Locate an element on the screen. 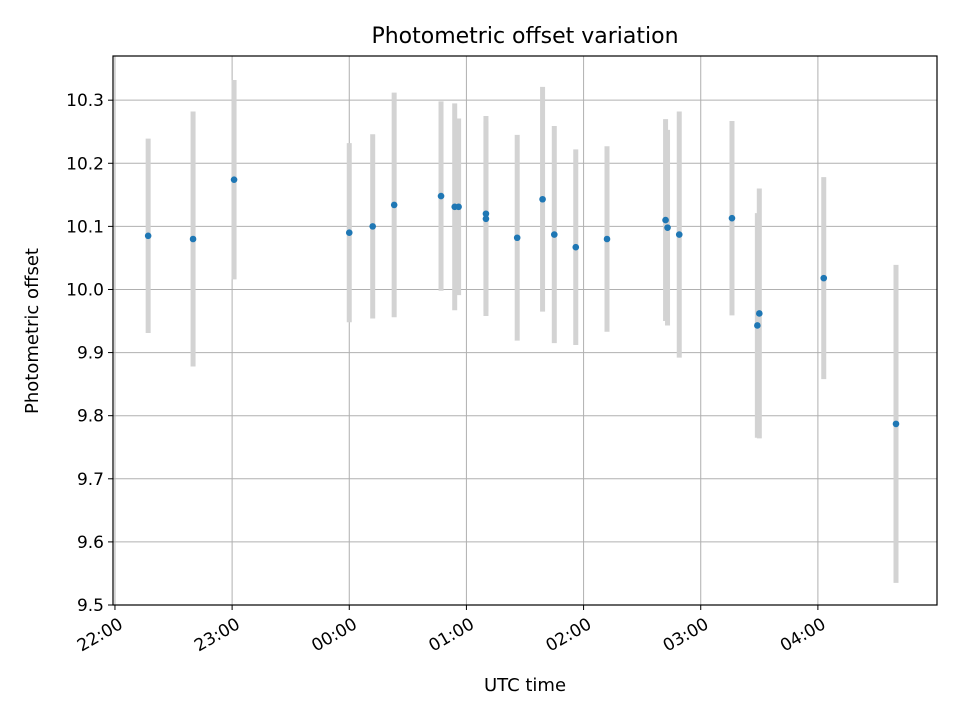 The image size is (960, 720). y-tick-label: 9.7 is located at coordinates (90, 480).